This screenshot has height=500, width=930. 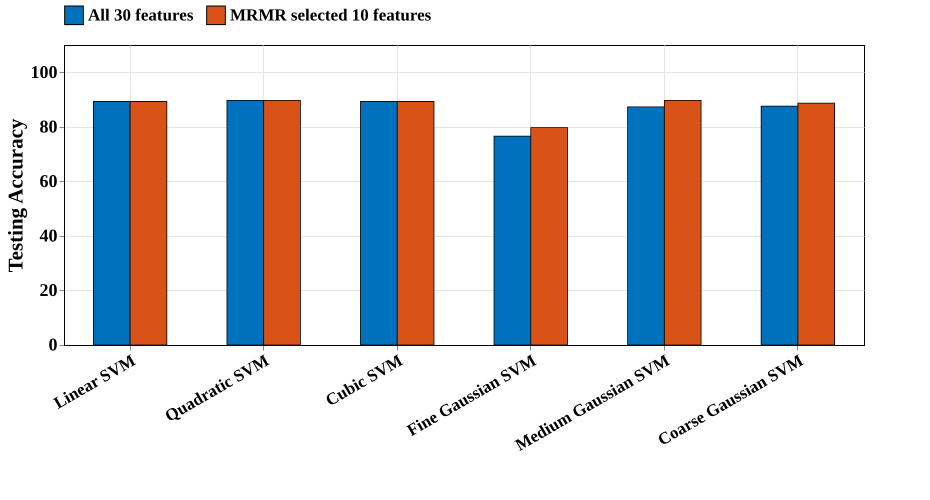 I want to click on y-tick-label: 40, so click(x=49, y=235).